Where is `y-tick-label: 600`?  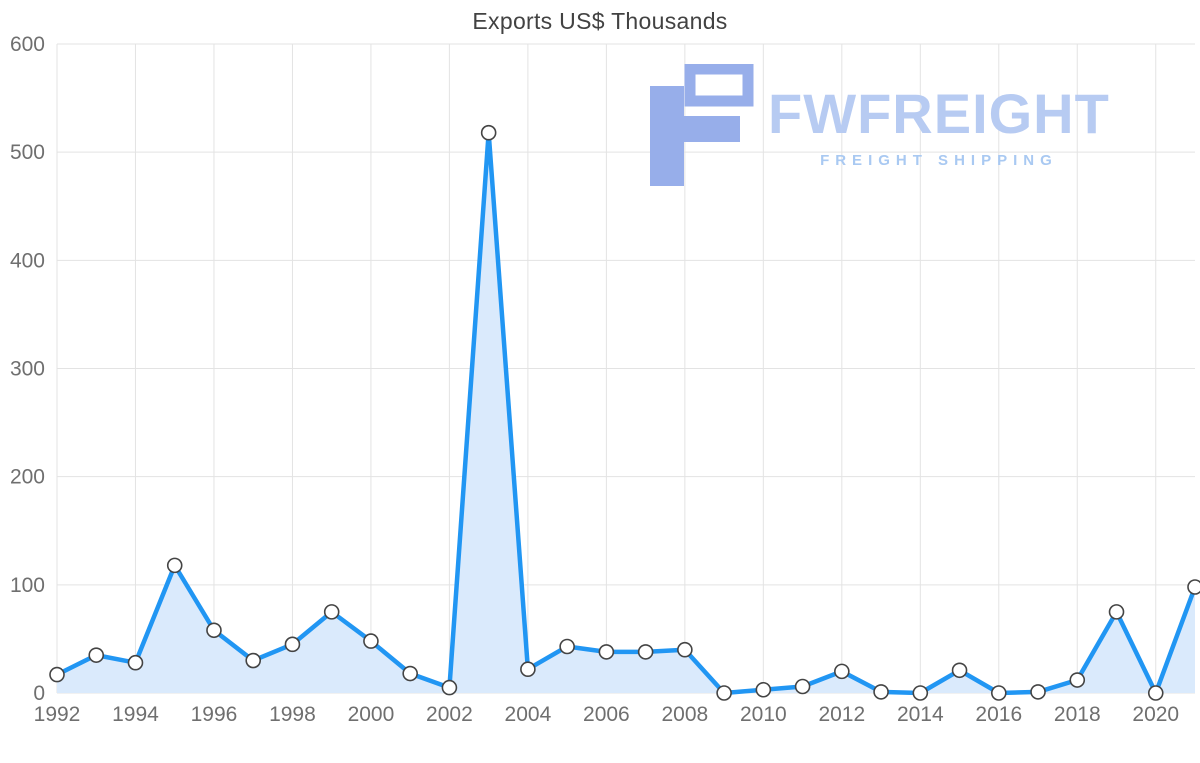 y-tick-label: 600 is located at coordinates (27, 44).